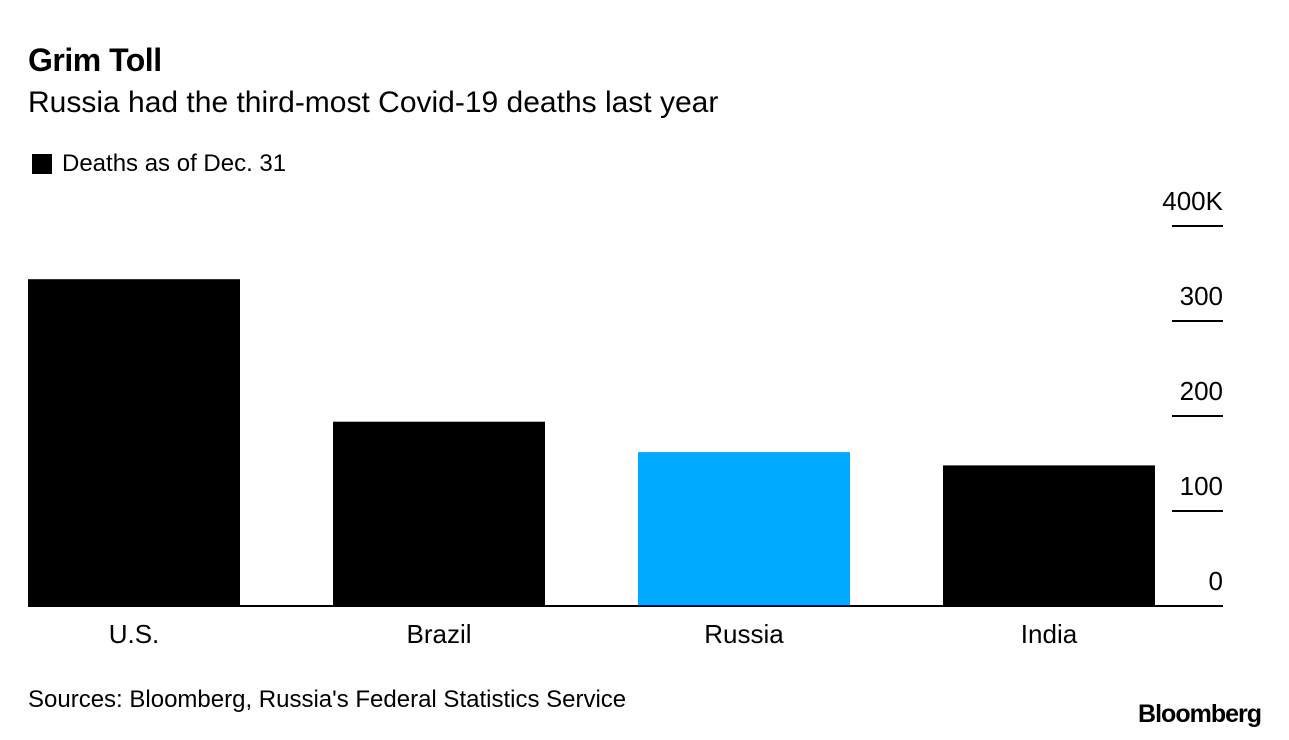 Image resolution: width=1289 pixels, height=740 pixels. I want to click on bar-brazil, so click(439, 513).